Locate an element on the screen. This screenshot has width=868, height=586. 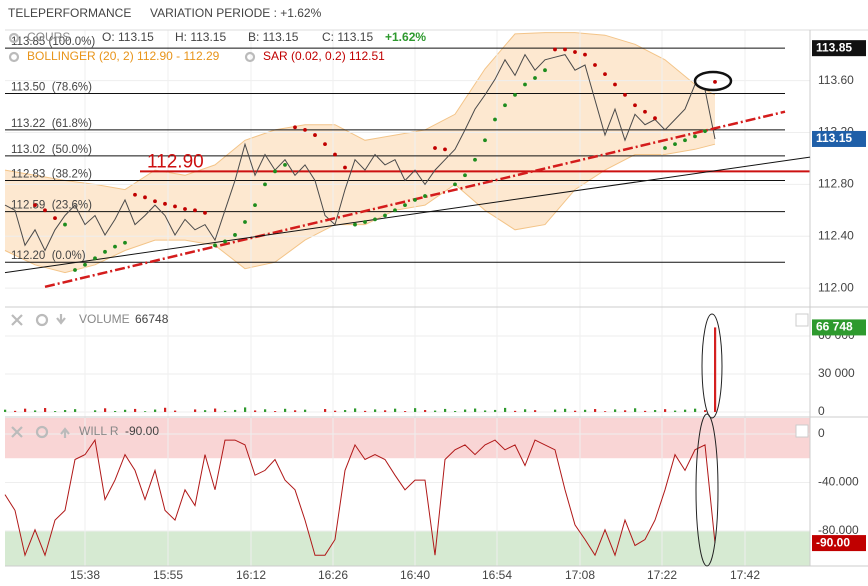
panel-title: VOLUME is located at coordinates (104, 319).